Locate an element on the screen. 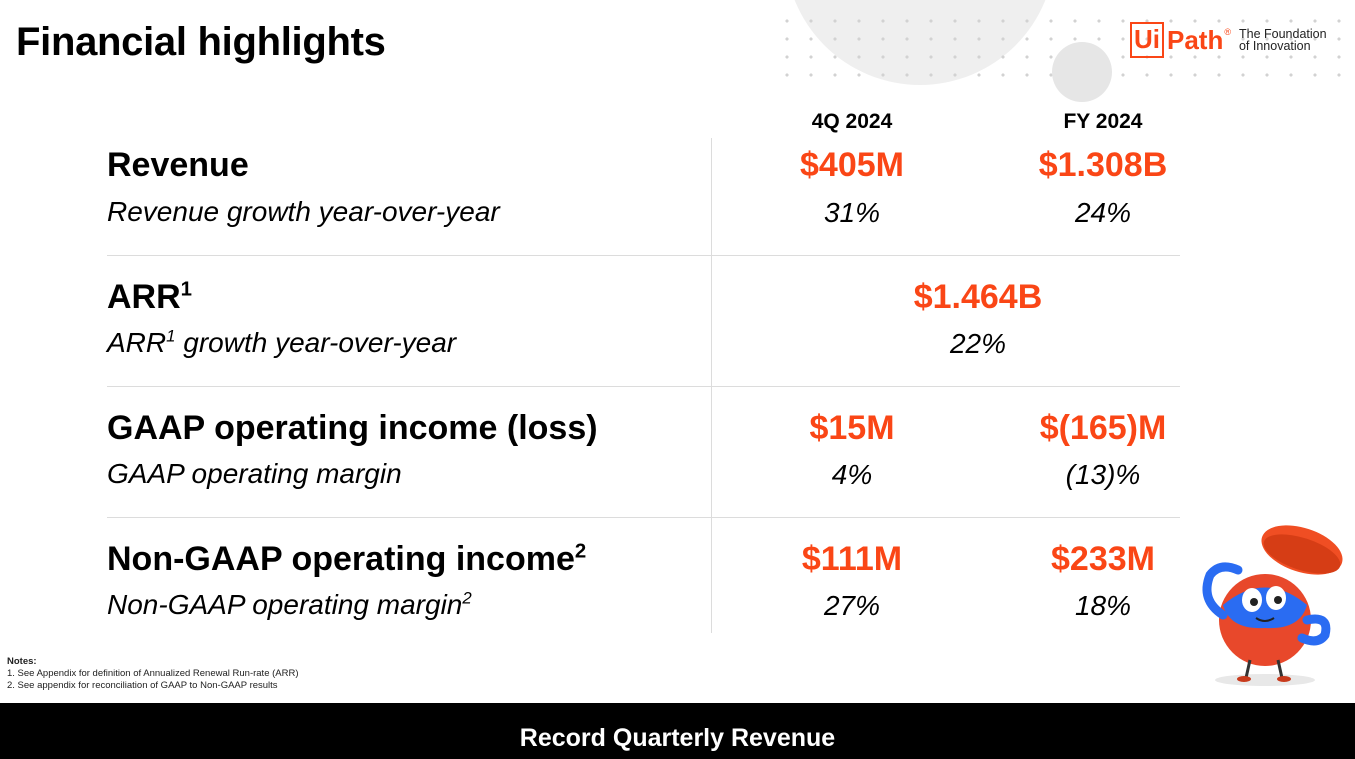 The width and height of the screenshot is (1355, 759). arr-label-text: ARR is located at coordinates (144, 297).